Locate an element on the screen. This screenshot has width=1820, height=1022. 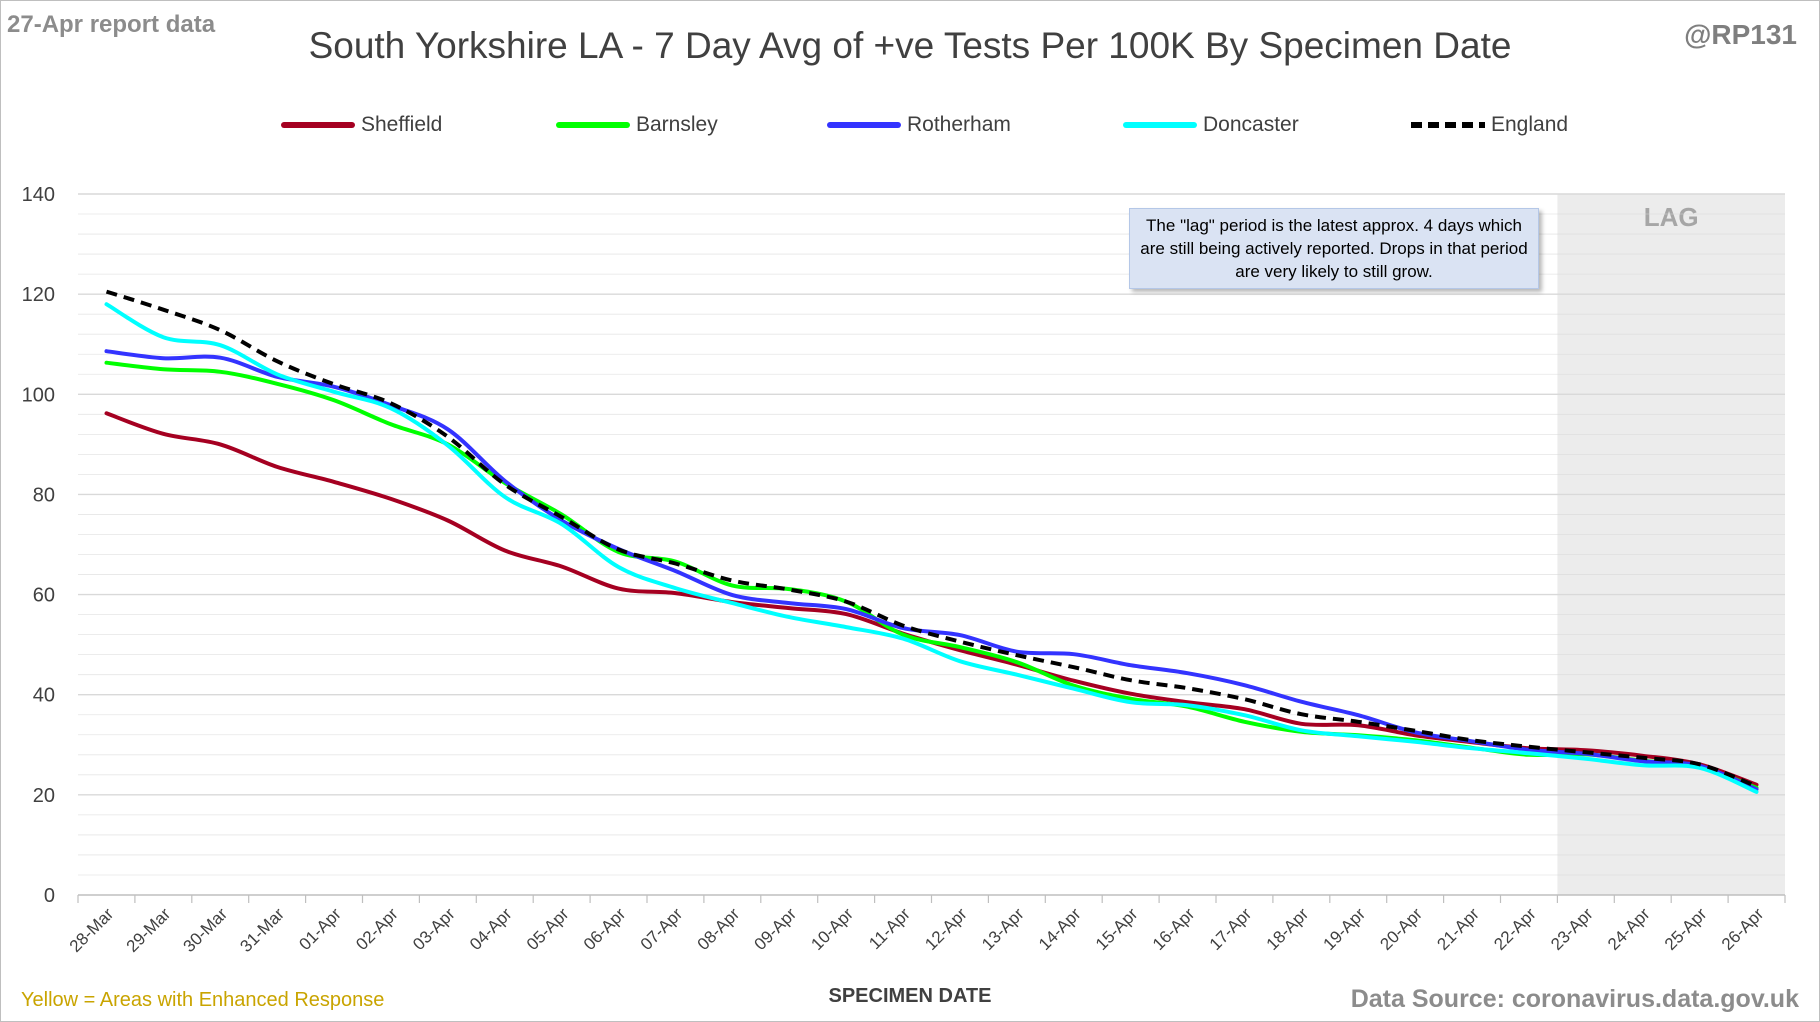
x-tick-label: 18-Apr is located at coordinates (1288, 929).